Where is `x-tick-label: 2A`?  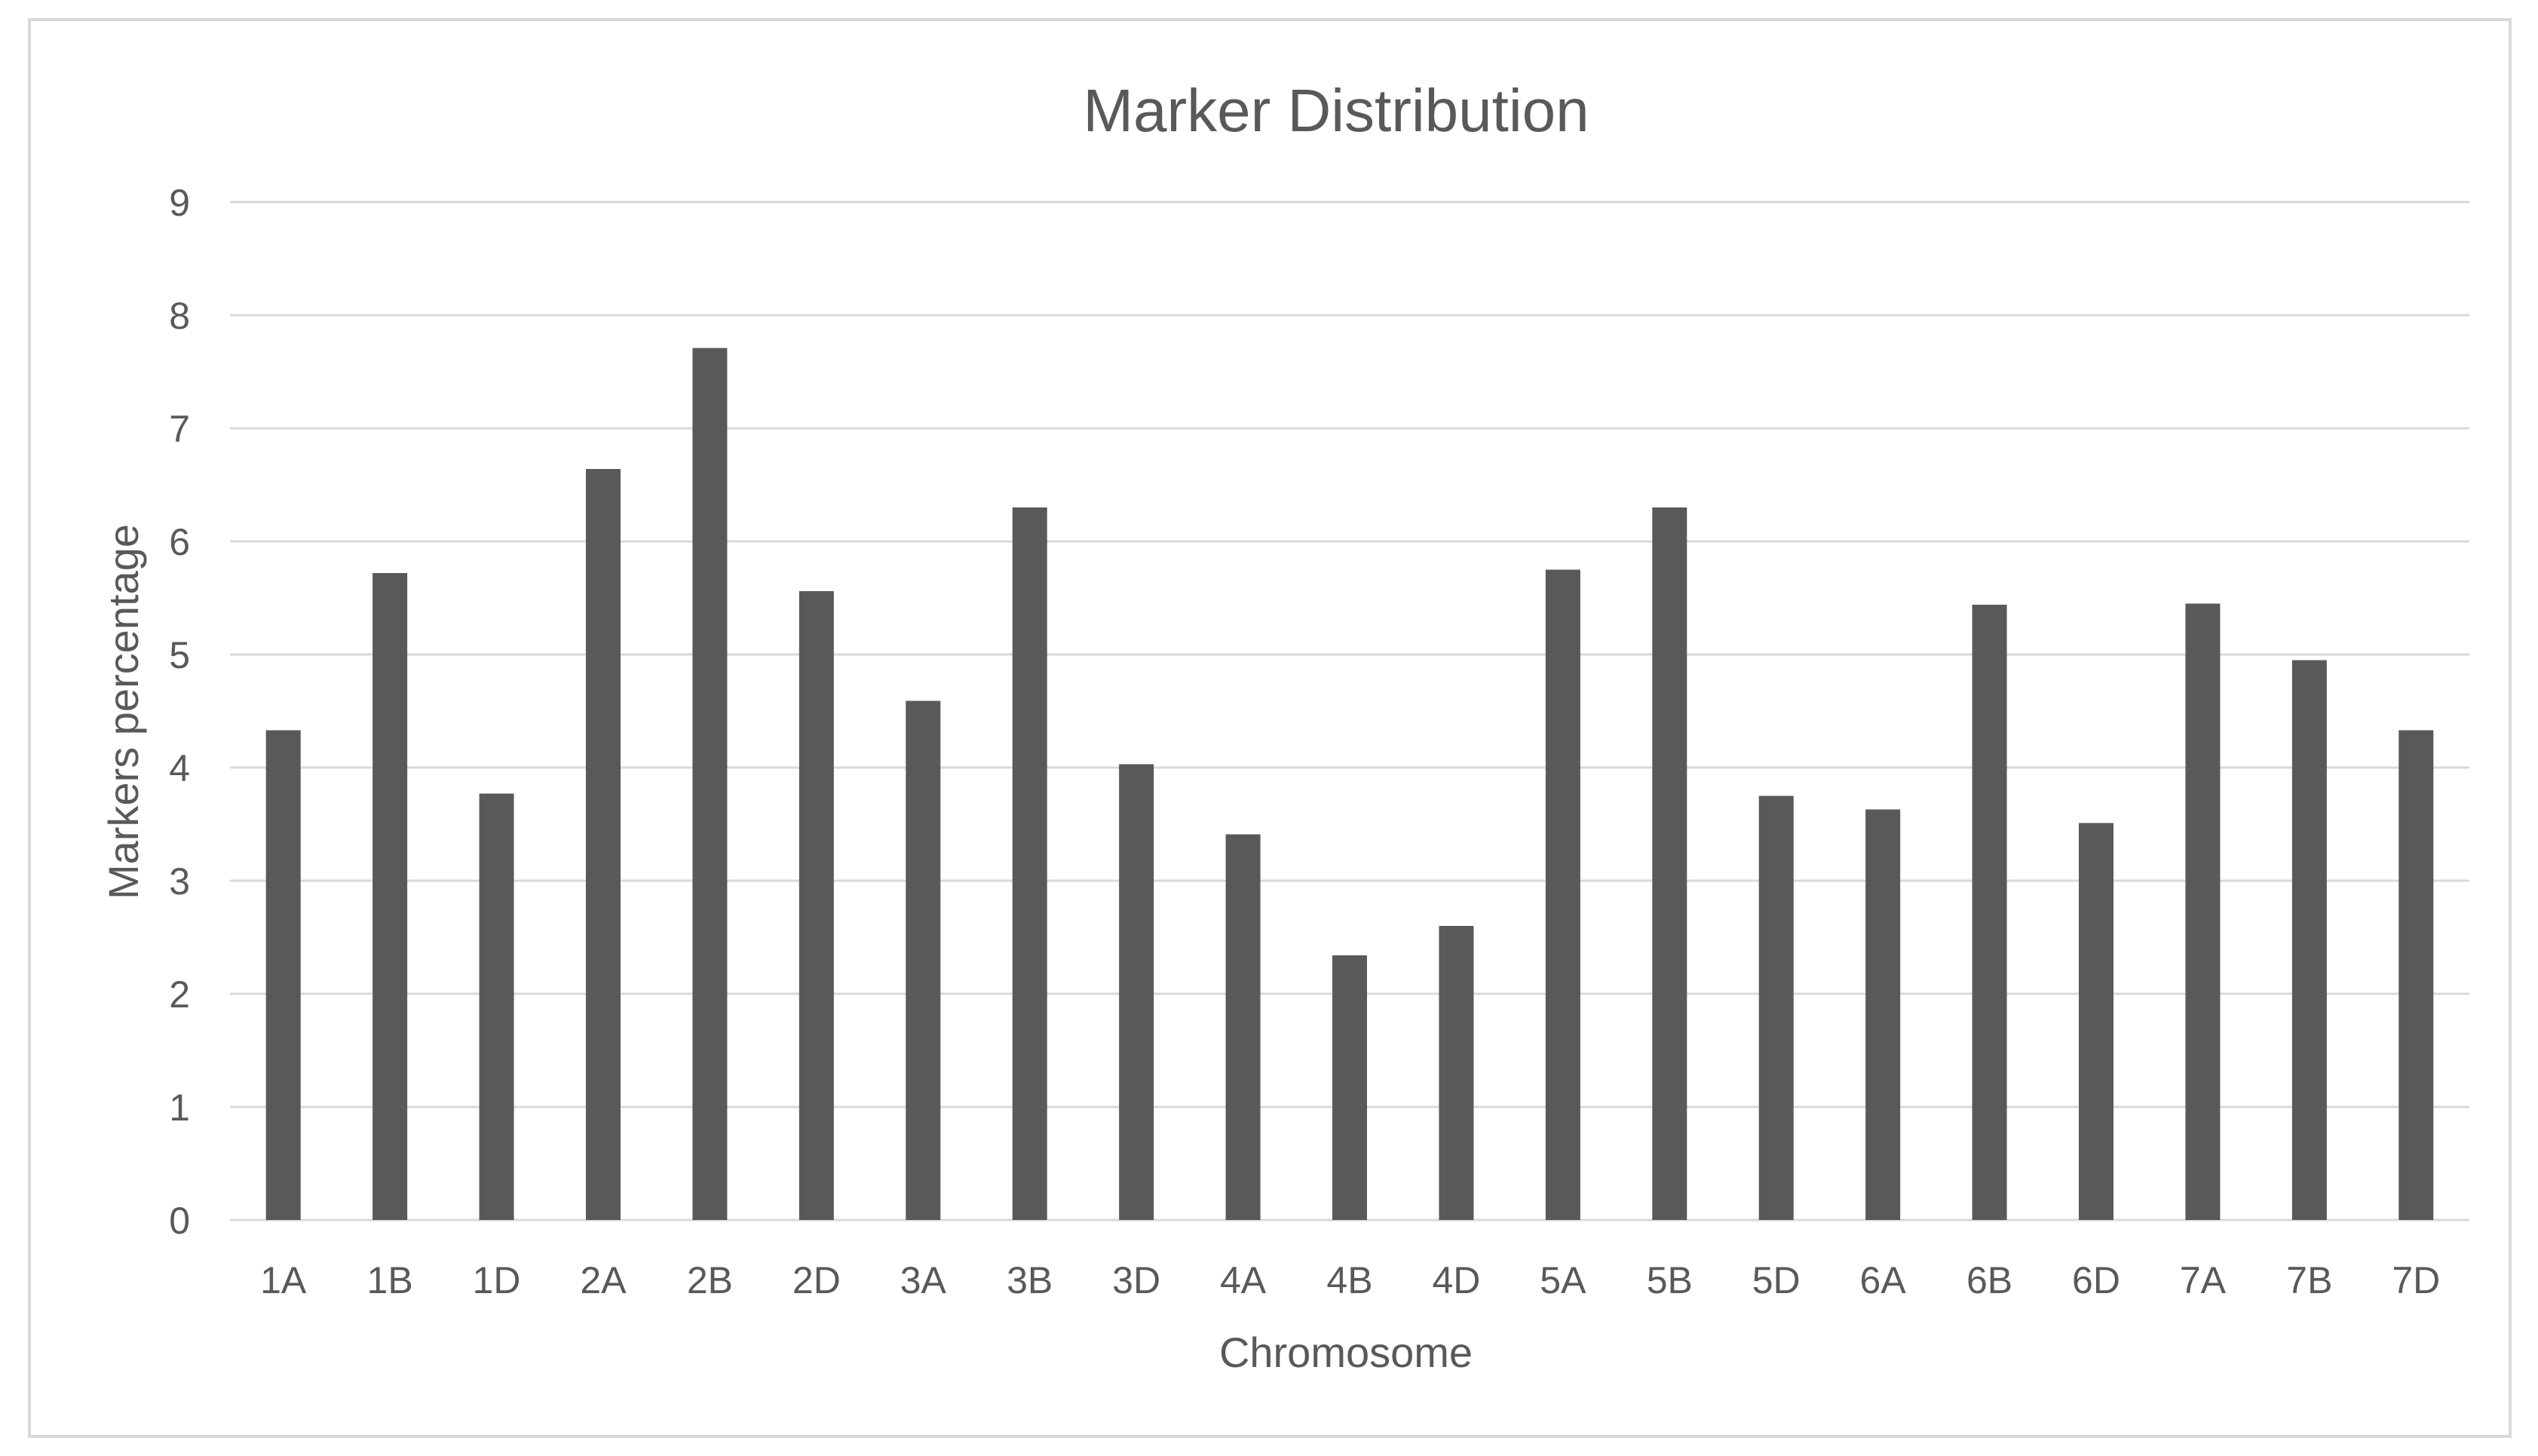
x-tick-label: 2A is located at coordinates (603, 1280).